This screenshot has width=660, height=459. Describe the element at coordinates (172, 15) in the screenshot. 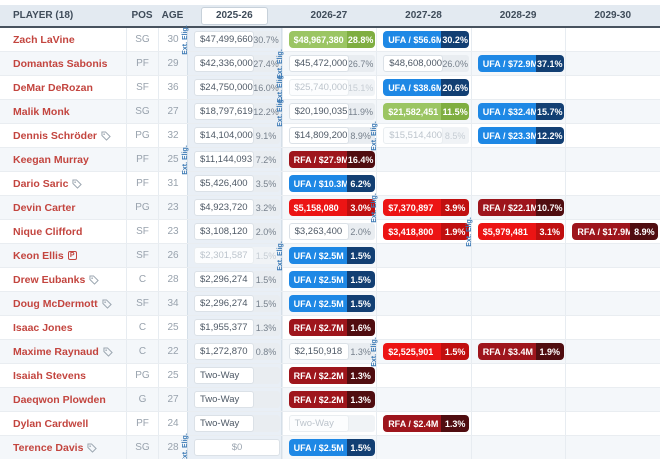

I see `column-header-age: AGE` at that location.